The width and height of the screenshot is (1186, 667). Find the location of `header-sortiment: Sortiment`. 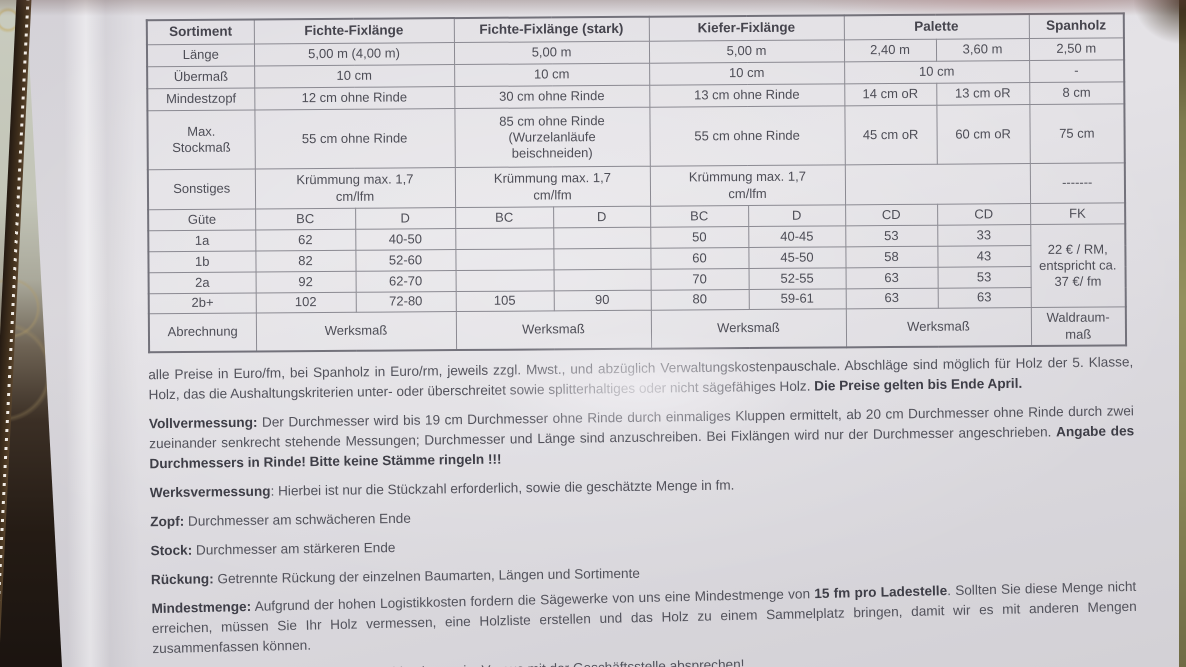

header-sortiment: Sortiment is located at coordinates (200, 32).